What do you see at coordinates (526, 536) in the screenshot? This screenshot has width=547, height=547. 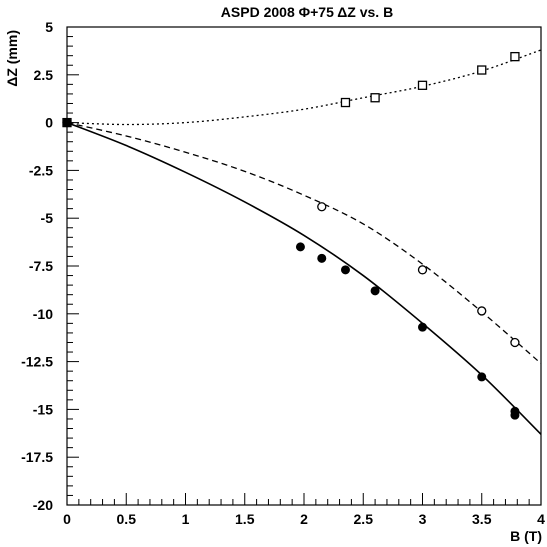 I see `x-axis-label: B (T)` at bounding box center [526, 536].